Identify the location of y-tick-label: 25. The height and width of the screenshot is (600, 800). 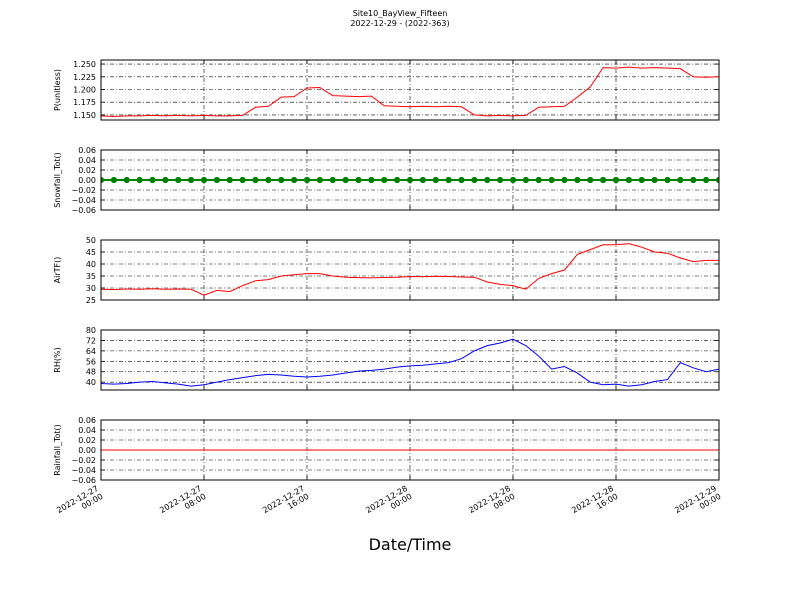
(91, 300).